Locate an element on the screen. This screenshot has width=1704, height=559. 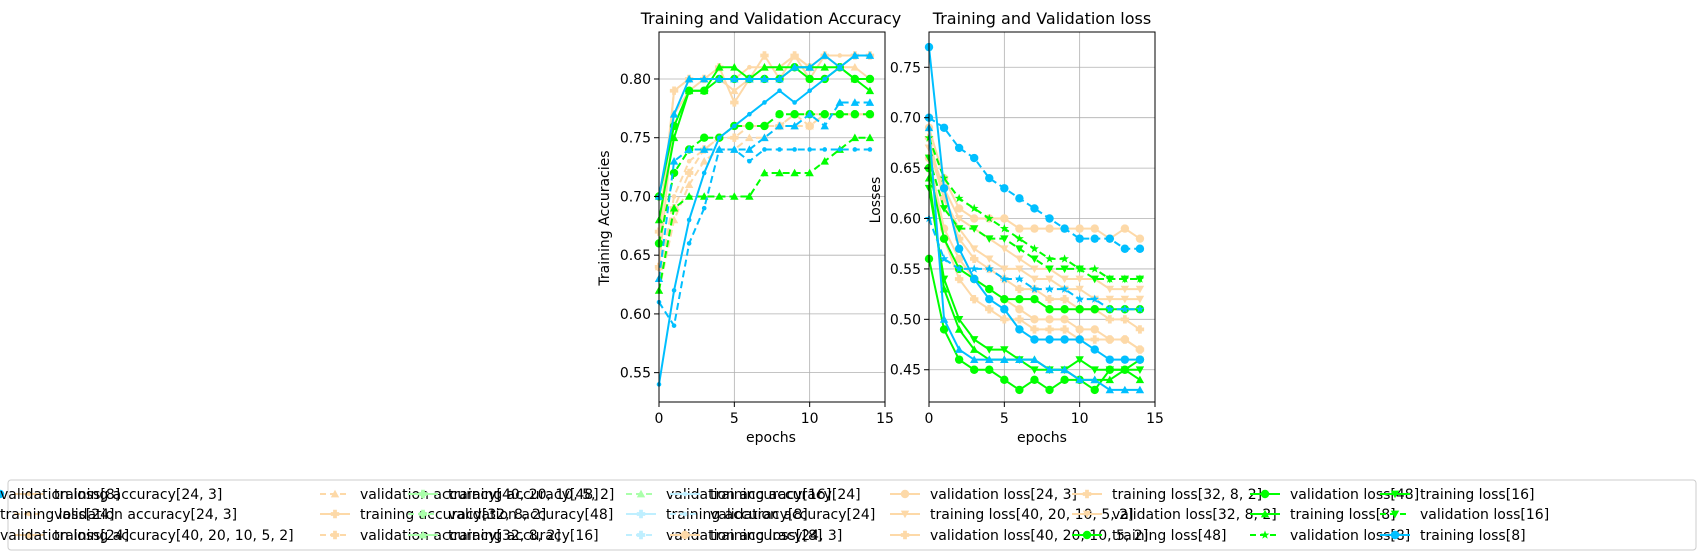
loss-series is located at coordinates (1034, 218).